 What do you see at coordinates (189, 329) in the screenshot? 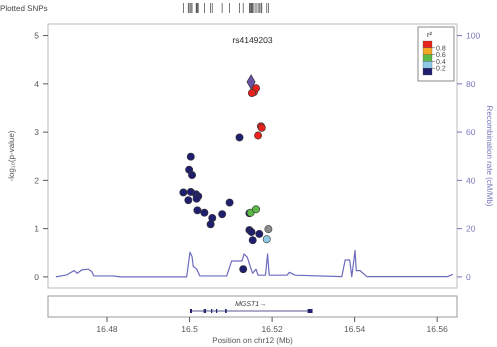
I see `x-tick-label: 16.5` at bounding box center [189, 329].